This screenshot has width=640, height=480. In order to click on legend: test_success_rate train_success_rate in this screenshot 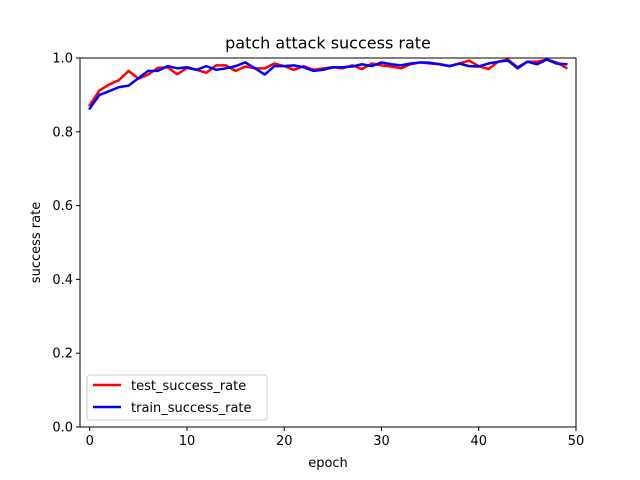, I will do `click(177, 397)`.